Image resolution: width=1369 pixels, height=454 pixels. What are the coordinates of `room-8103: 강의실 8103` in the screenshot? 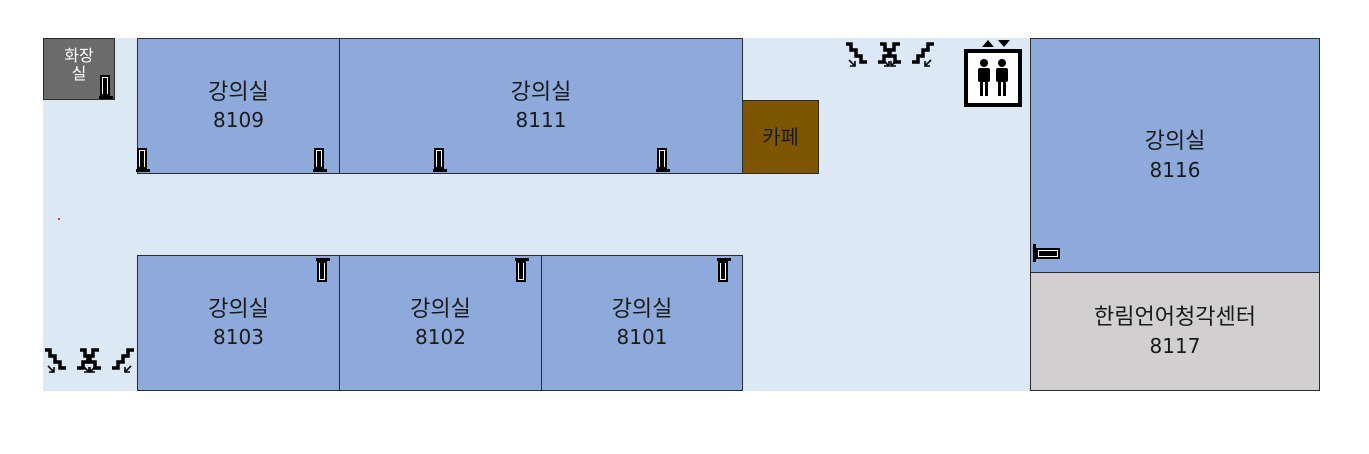 It's located at (238, 323).